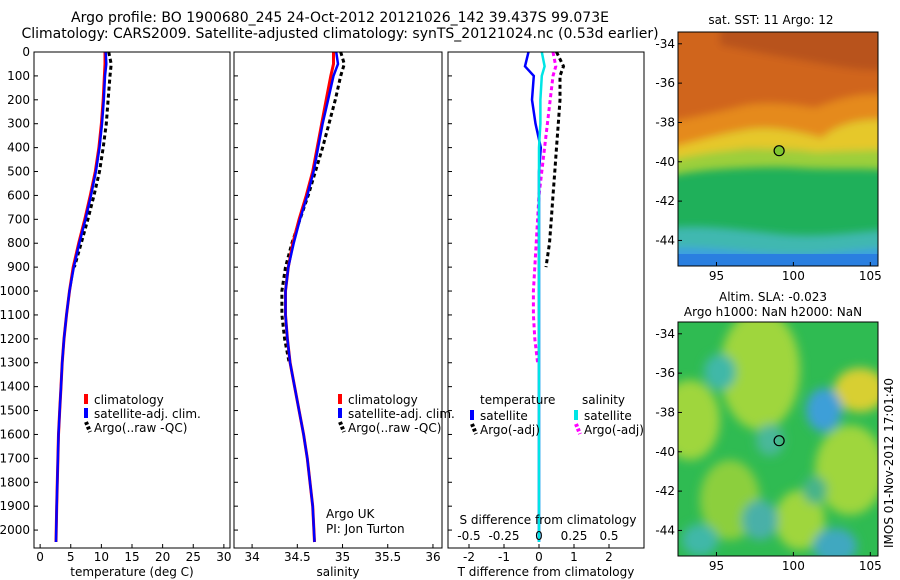 This screenshot has height=580, width=900. What do you see at coordinates (773, 297) in the screenshot?
I see `altimetry-map-title: Altim. SLA: -0.023` at bounding box center [773, 297].